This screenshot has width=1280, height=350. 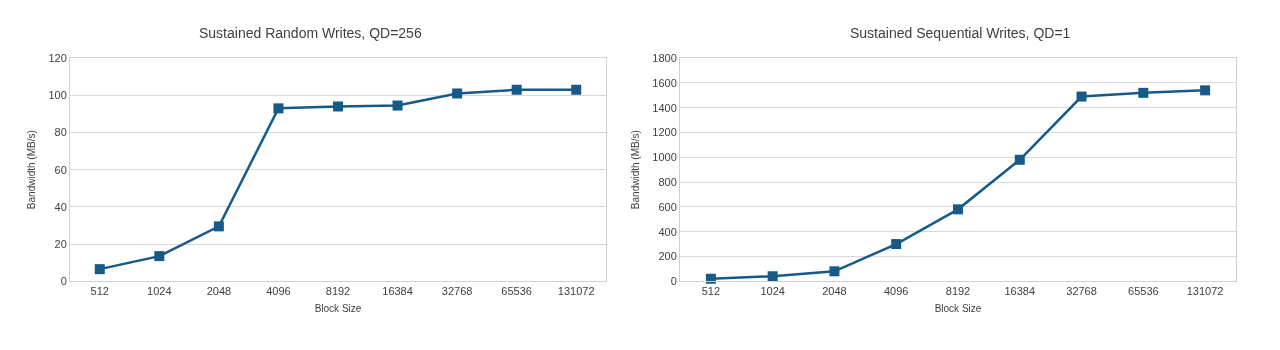 What do you see at coordinates (664, 107) in the screenshot?
I see `y-tick-label: 1400` at bounding box center [664, 107].